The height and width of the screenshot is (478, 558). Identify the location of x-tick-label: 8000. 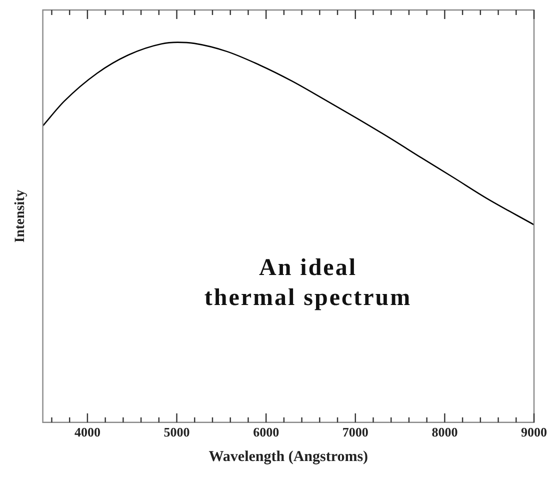
(445, 432).